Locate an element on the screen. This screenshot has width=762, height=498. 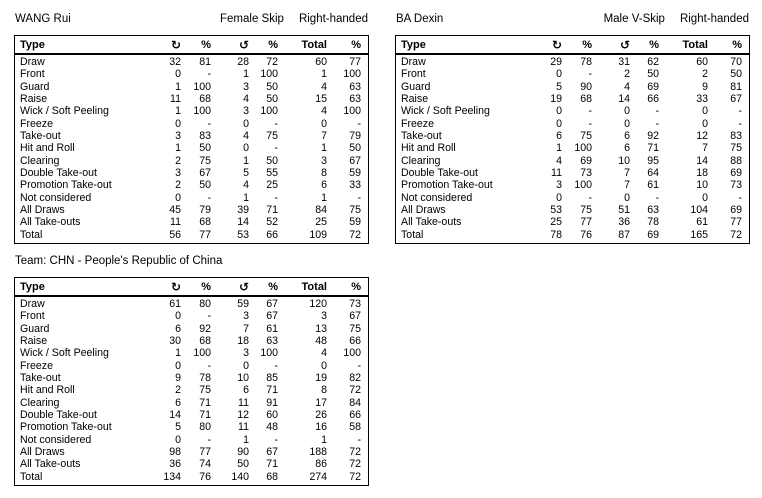
shot-type-cell: Wick / Soft Peeling is located at coordinates (64, 353).